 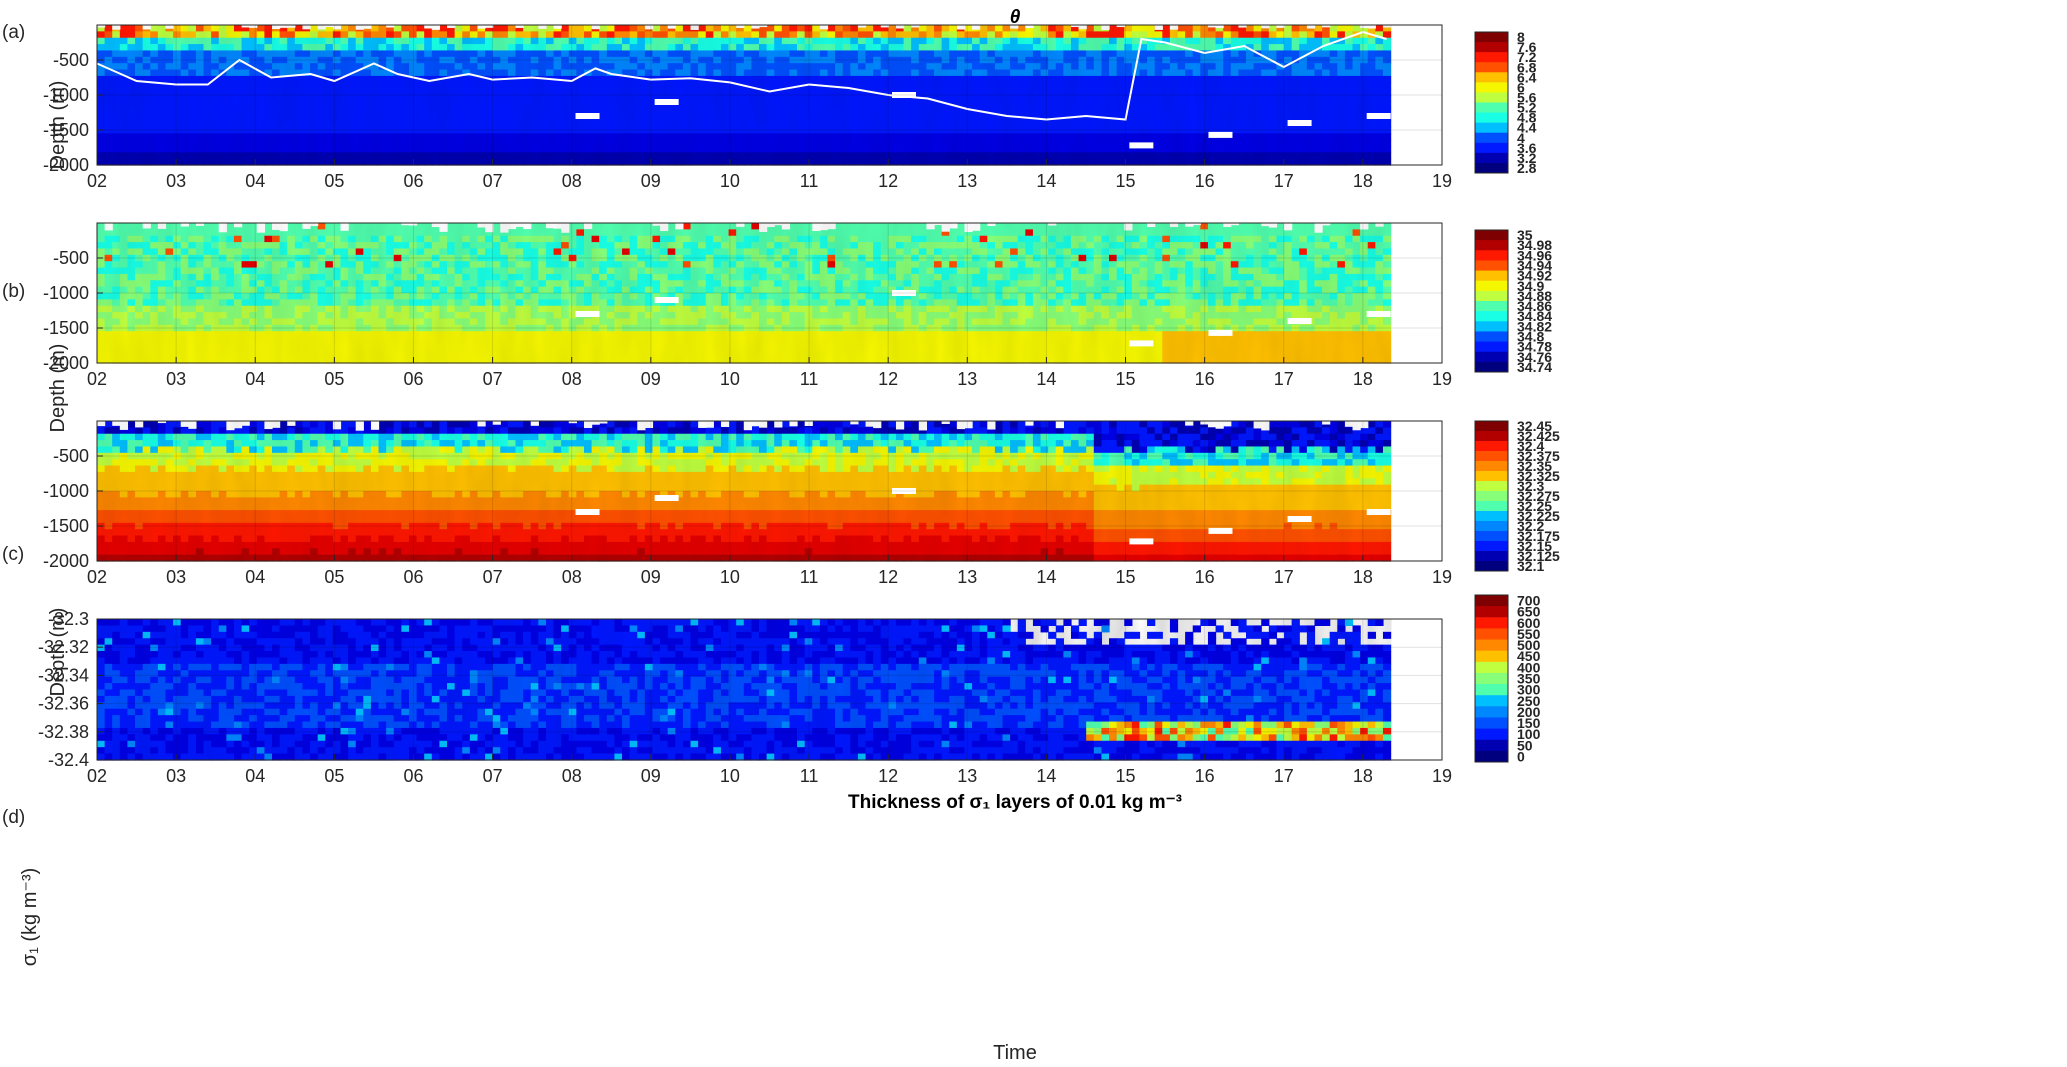 I want to click on colorbar-label: 6, so click(x=1521, y=87).